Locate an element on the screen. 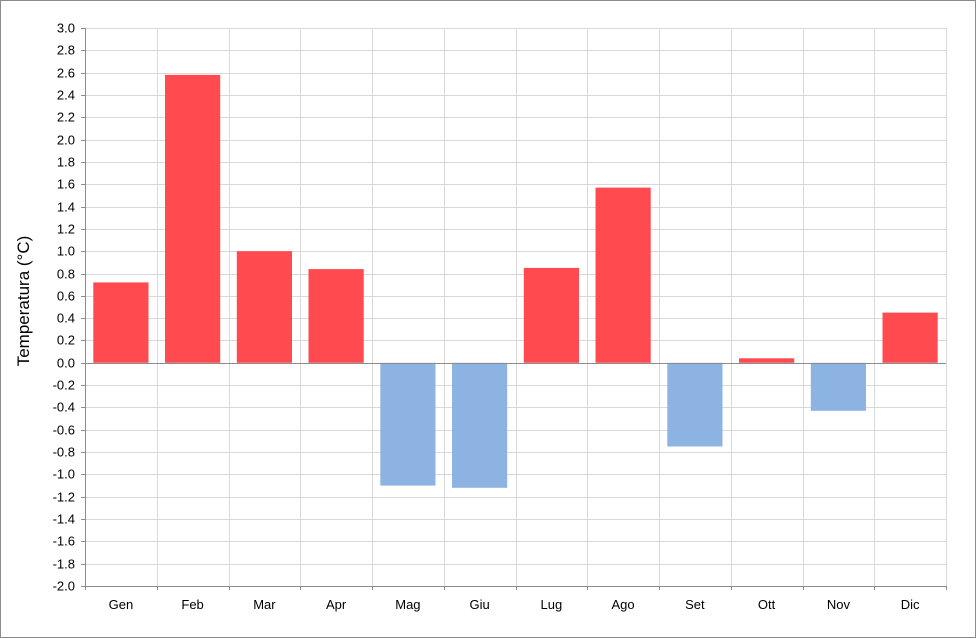 The image size is (976, 639). bar-set is located at coordinates (695, 404).